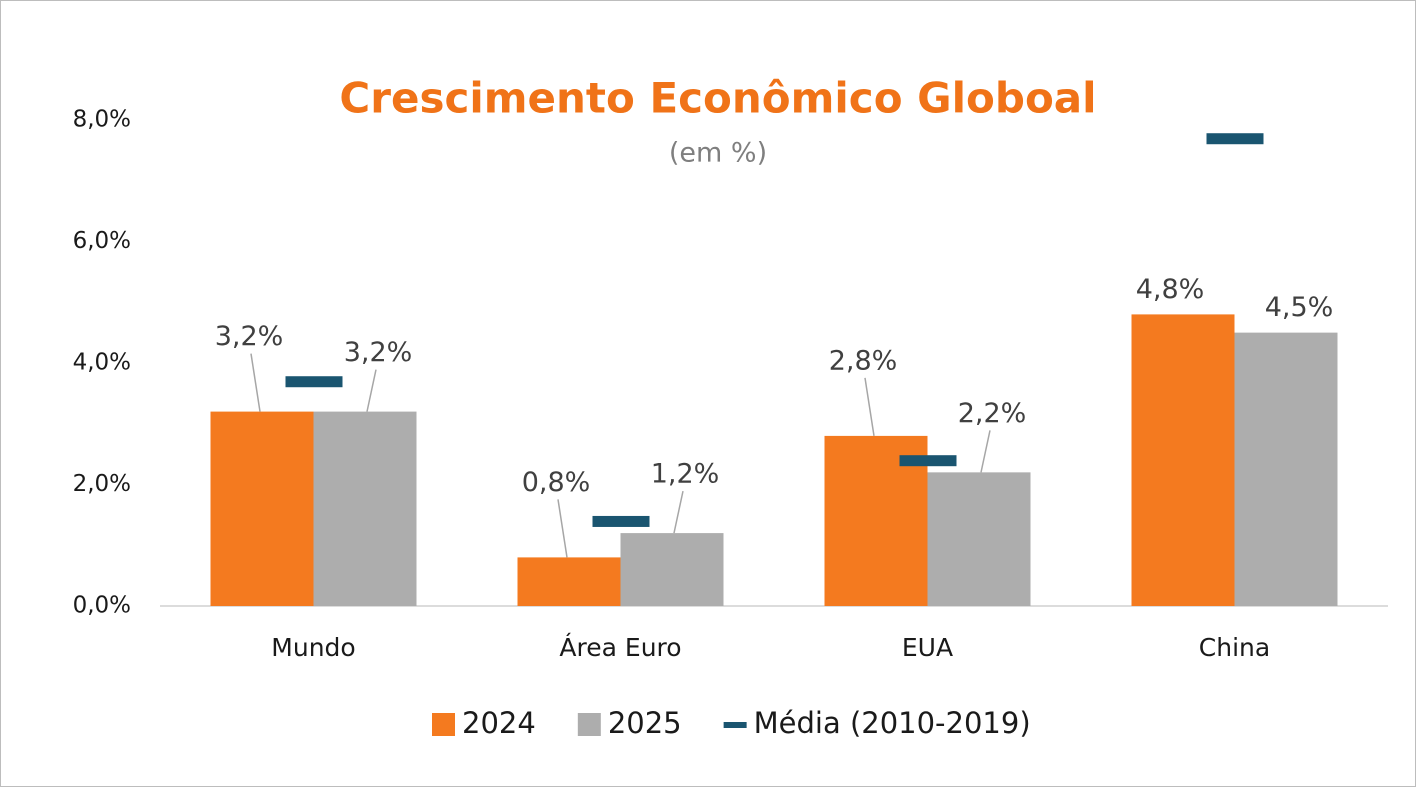  I want to click on x-tick-label: Mundo, so click(313, 647).